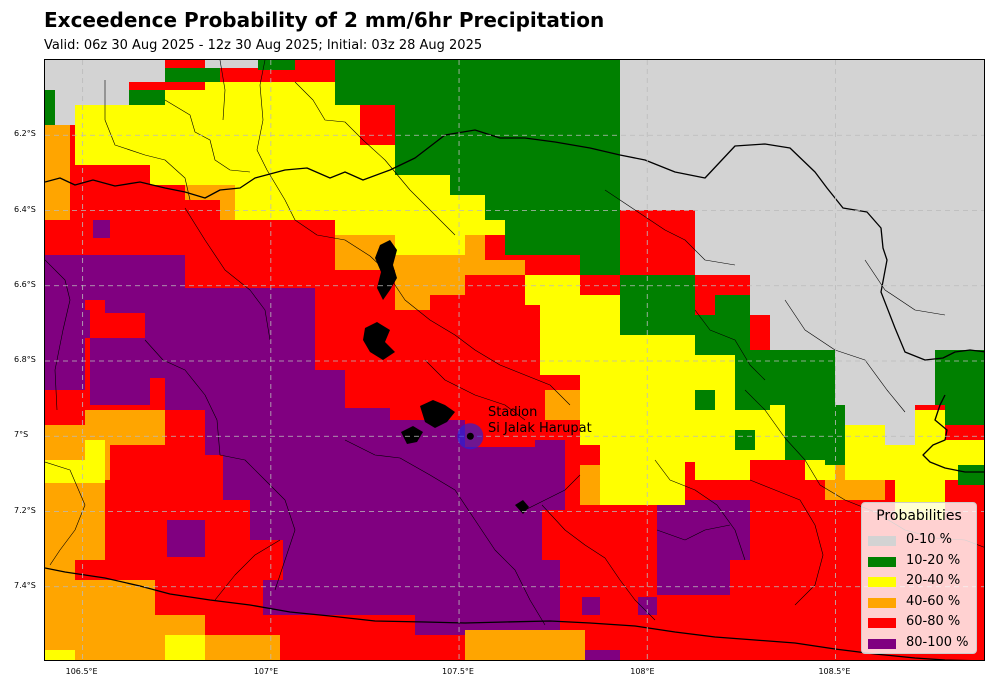 This screenshot has height=700, width=1000. I want to click on legend-label: 40-60 %, so click(933, 601).